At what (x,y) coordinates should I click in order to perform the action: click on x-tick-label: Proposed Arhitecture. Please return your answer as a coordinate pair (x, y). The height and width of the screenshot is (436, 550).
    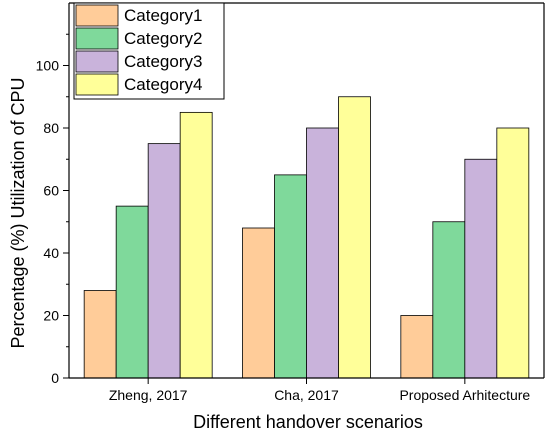
    Looking at the image, I should click on (464, 395).